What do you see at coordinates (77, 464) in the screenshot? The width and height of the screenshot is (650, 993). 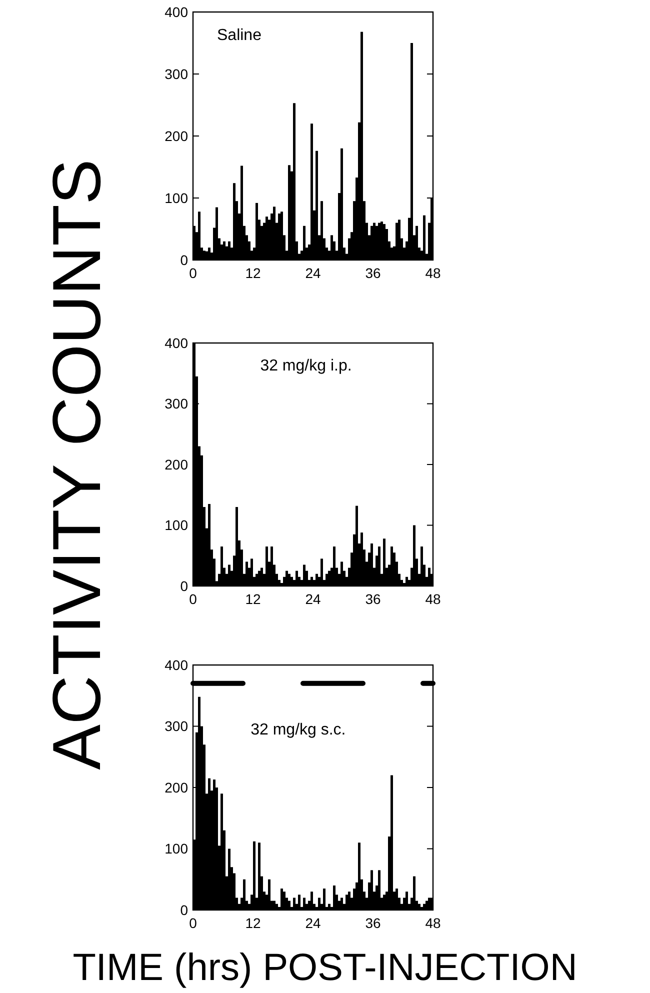 I see `y-axis-title: ACTIVITY COUNTS` at bounding box center [77, 464].